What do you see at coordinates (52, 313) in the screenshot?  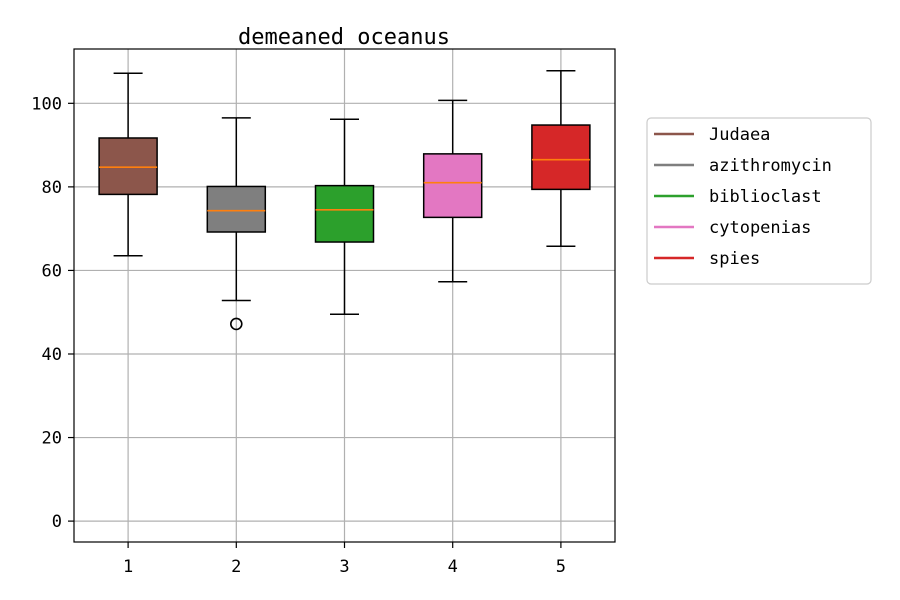 I see `y-axis: 0 20 40 60 80 100` at bounding box center [52, 313].